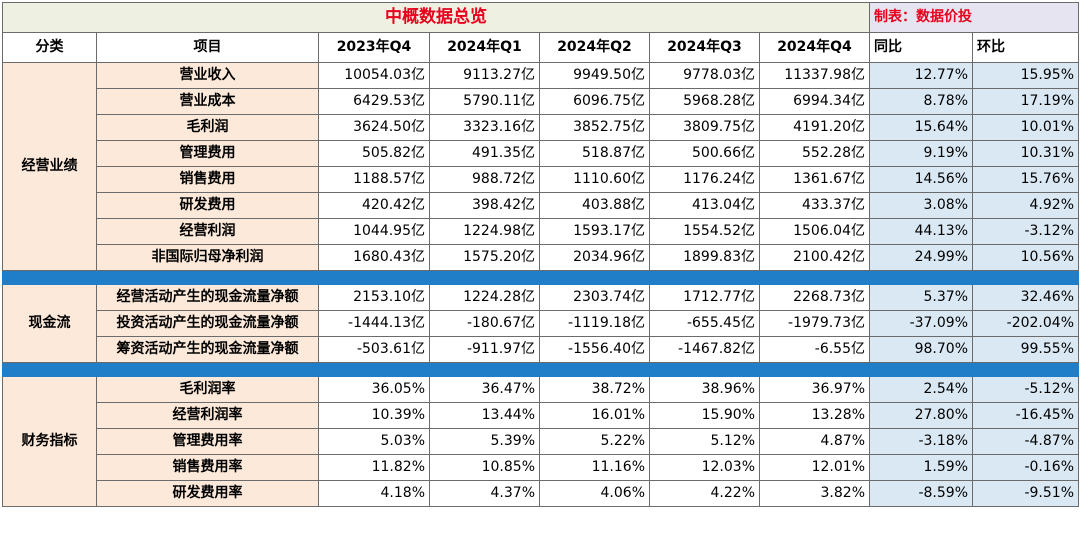 The width and height of the screenshot is (1080, 536). Describe the element at coordinates (484, 297) in the screenshot. I see `value-cell: 1224.28亿` at that location.